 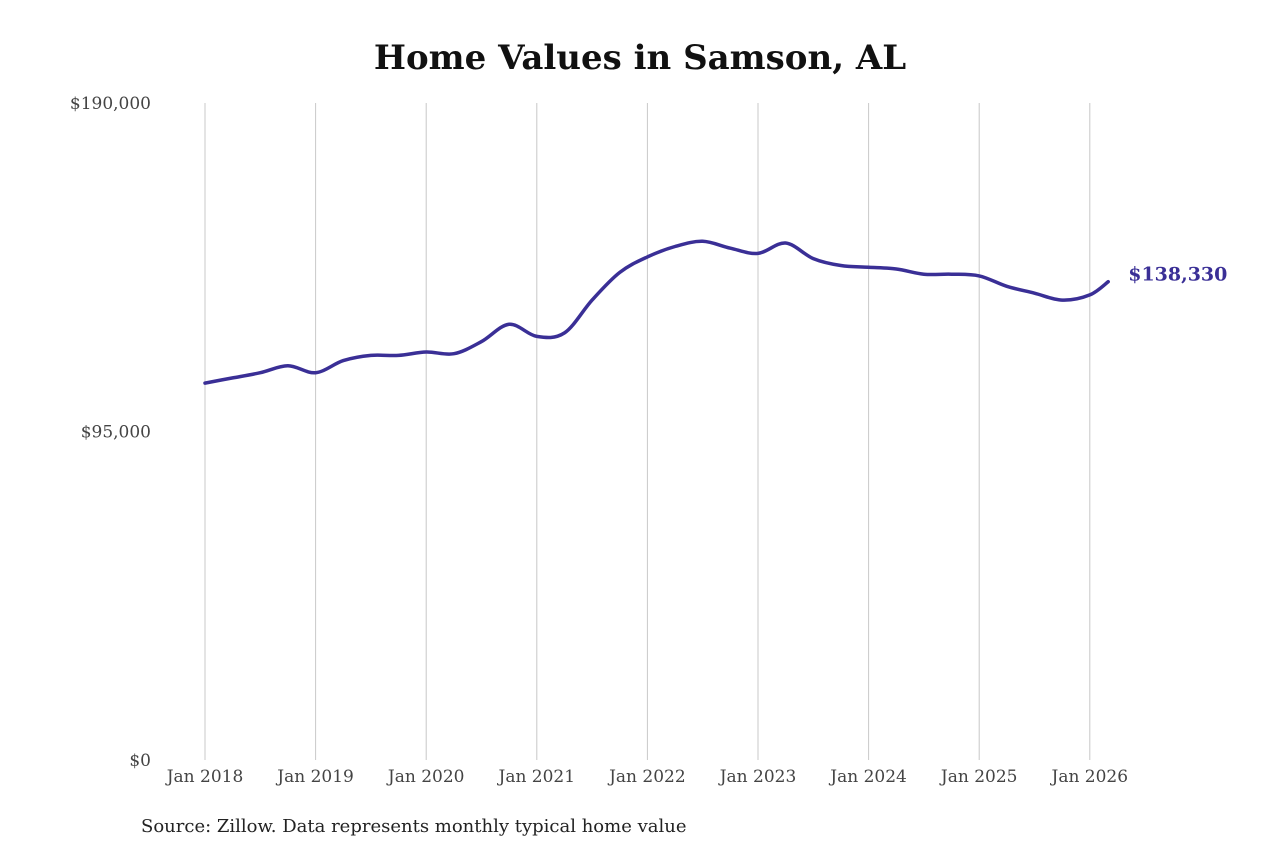 What do you see at coordinates (425, 777) in the screenshot?
I see `x-tick-label: Jan 2020` at bounding box center [425, 777].